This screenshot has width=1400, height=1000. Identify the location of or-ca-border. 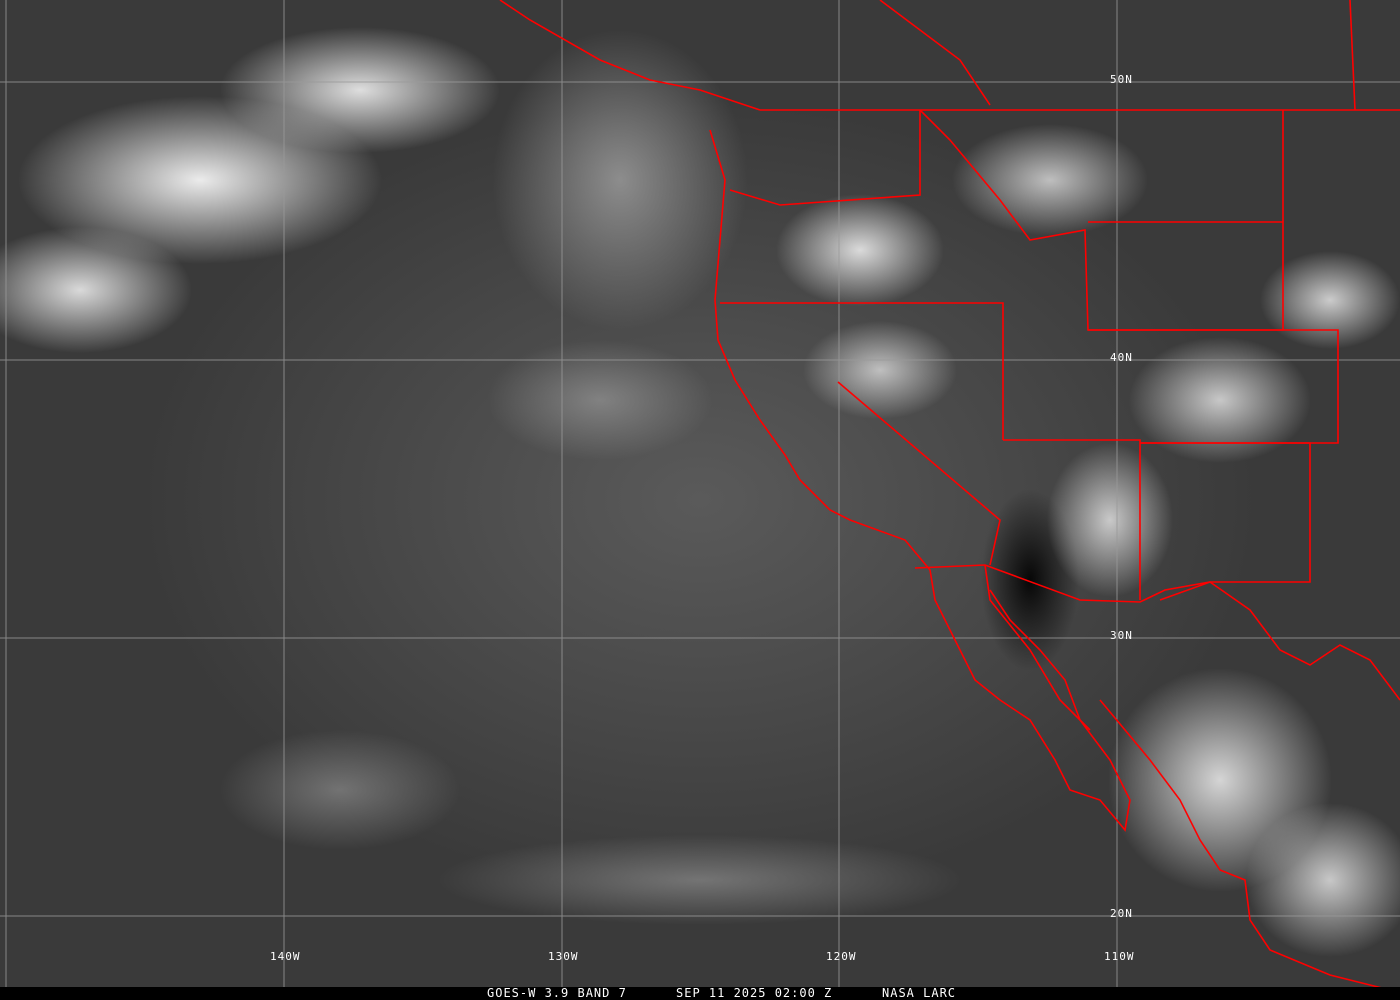
(862, 371).